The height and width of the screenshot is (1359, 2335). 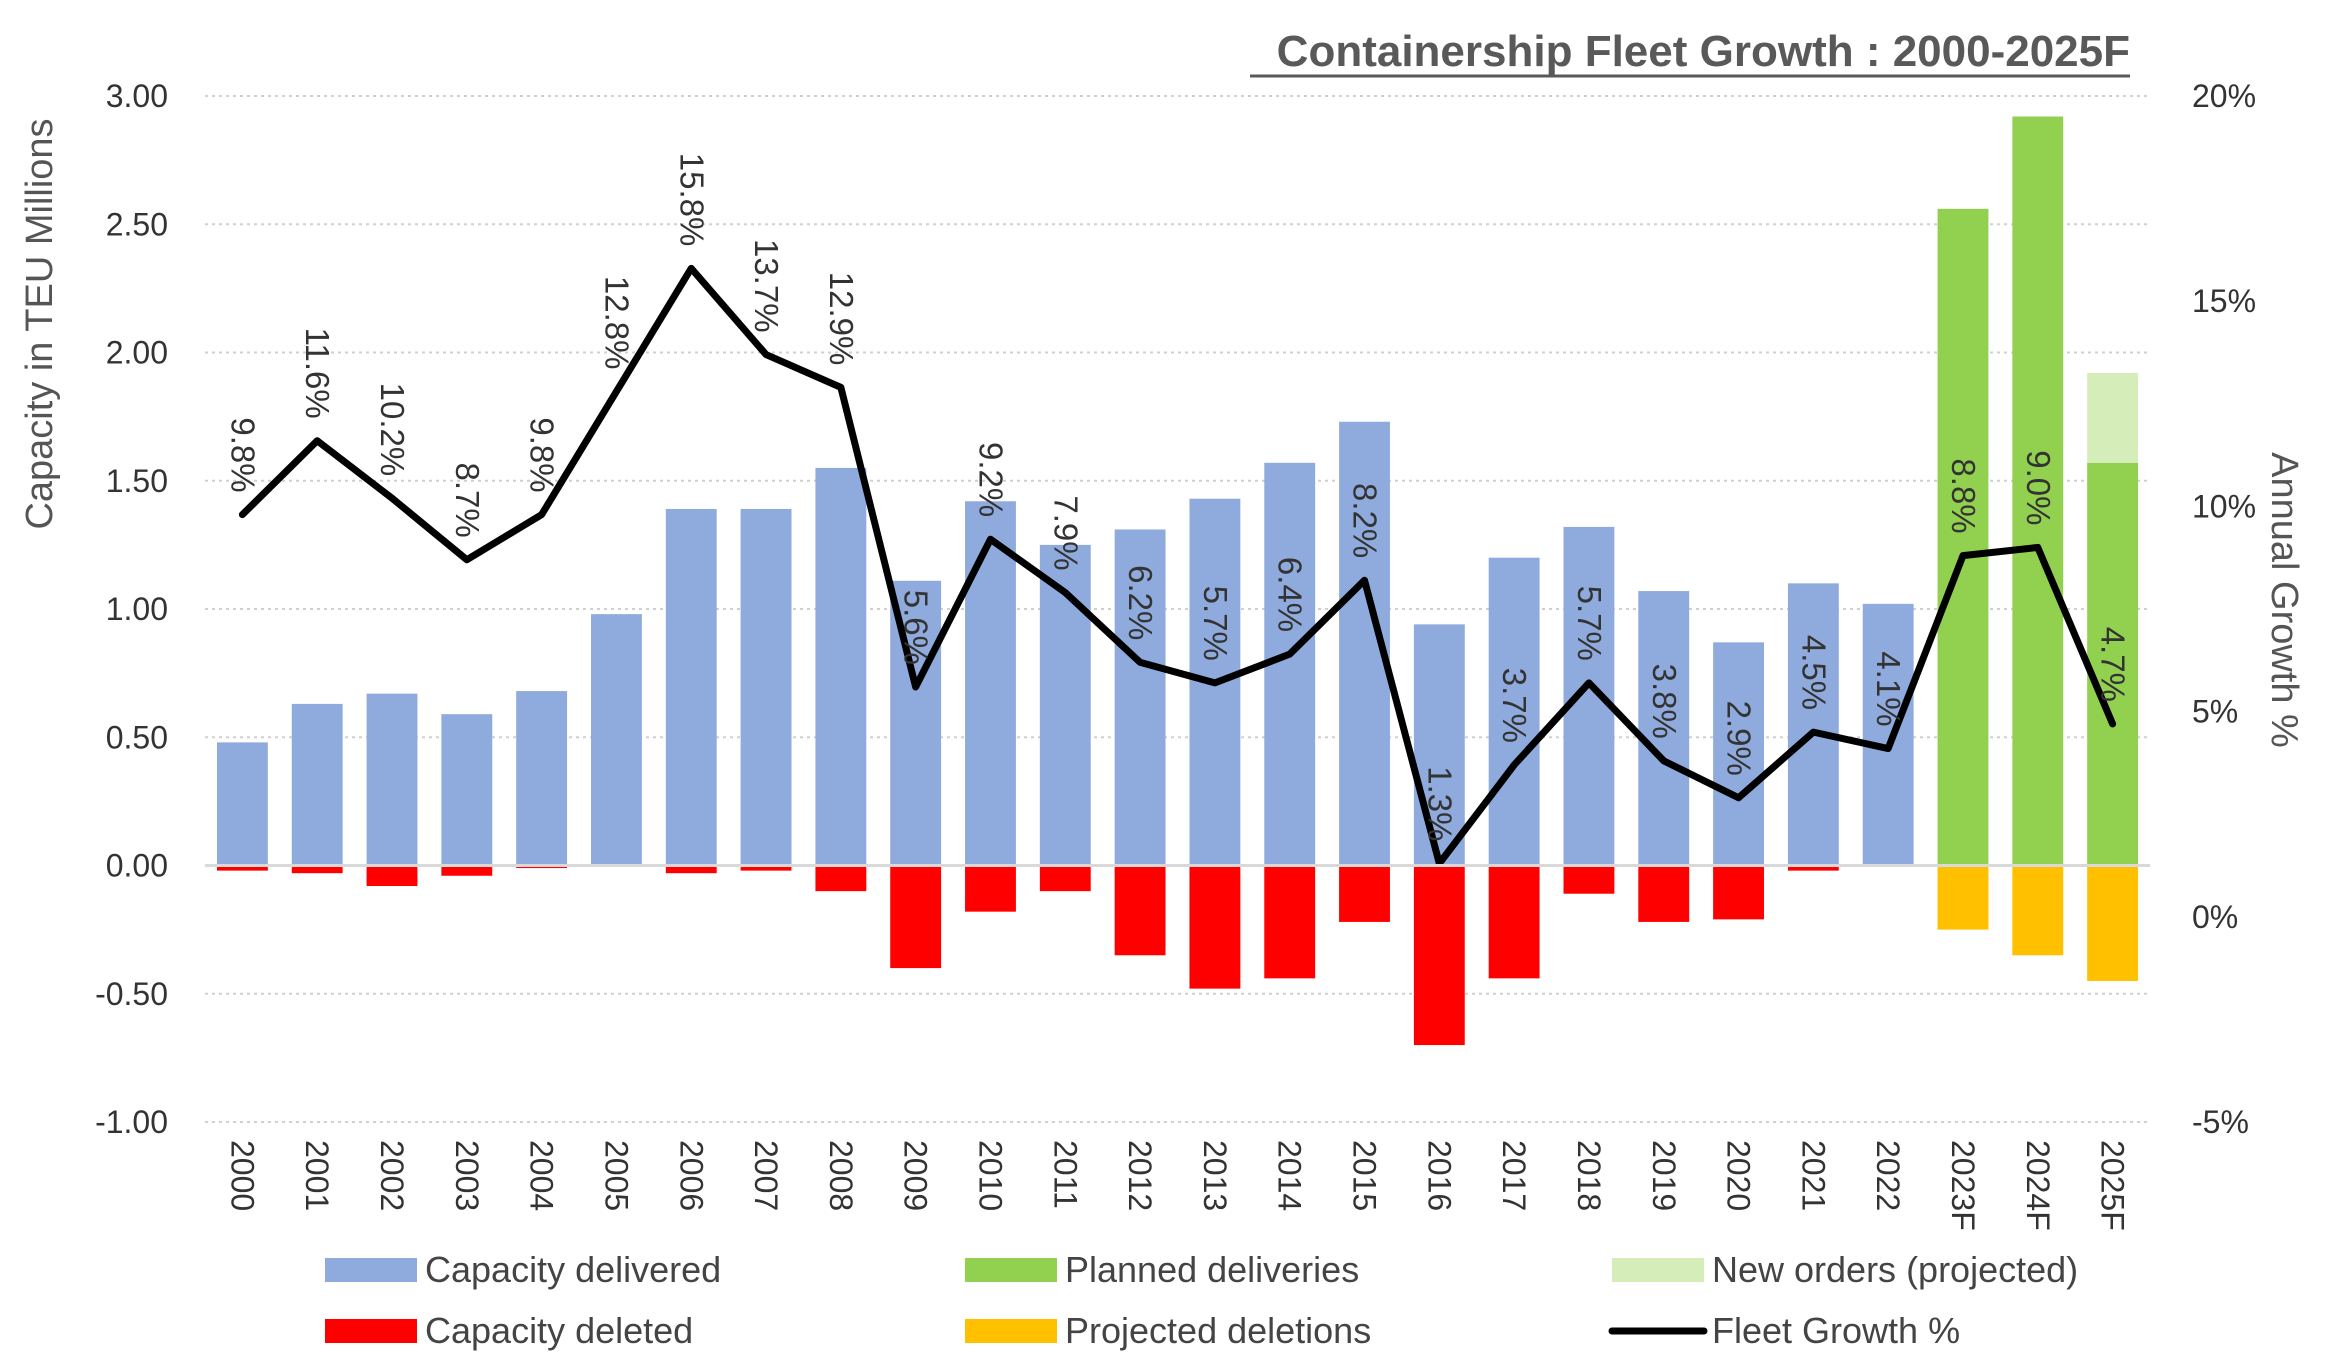 What do you see at coordinates (766, 1175) in the screenshot?
I see `x-tick-label: 2007` at bounding box center [766, 1175].